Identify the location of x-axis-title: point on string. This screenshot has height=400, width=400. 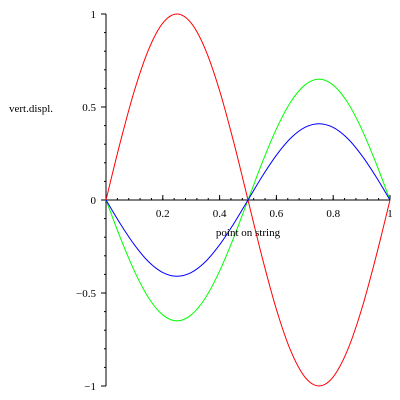
(248, 233).